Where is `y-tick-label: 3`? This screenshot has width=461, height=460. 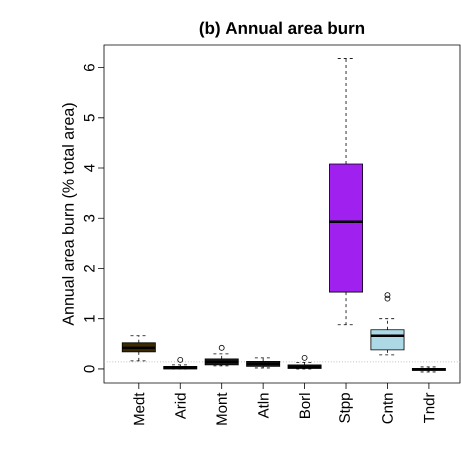 y-tick-label: 3 is located at coordinates (89, 218).